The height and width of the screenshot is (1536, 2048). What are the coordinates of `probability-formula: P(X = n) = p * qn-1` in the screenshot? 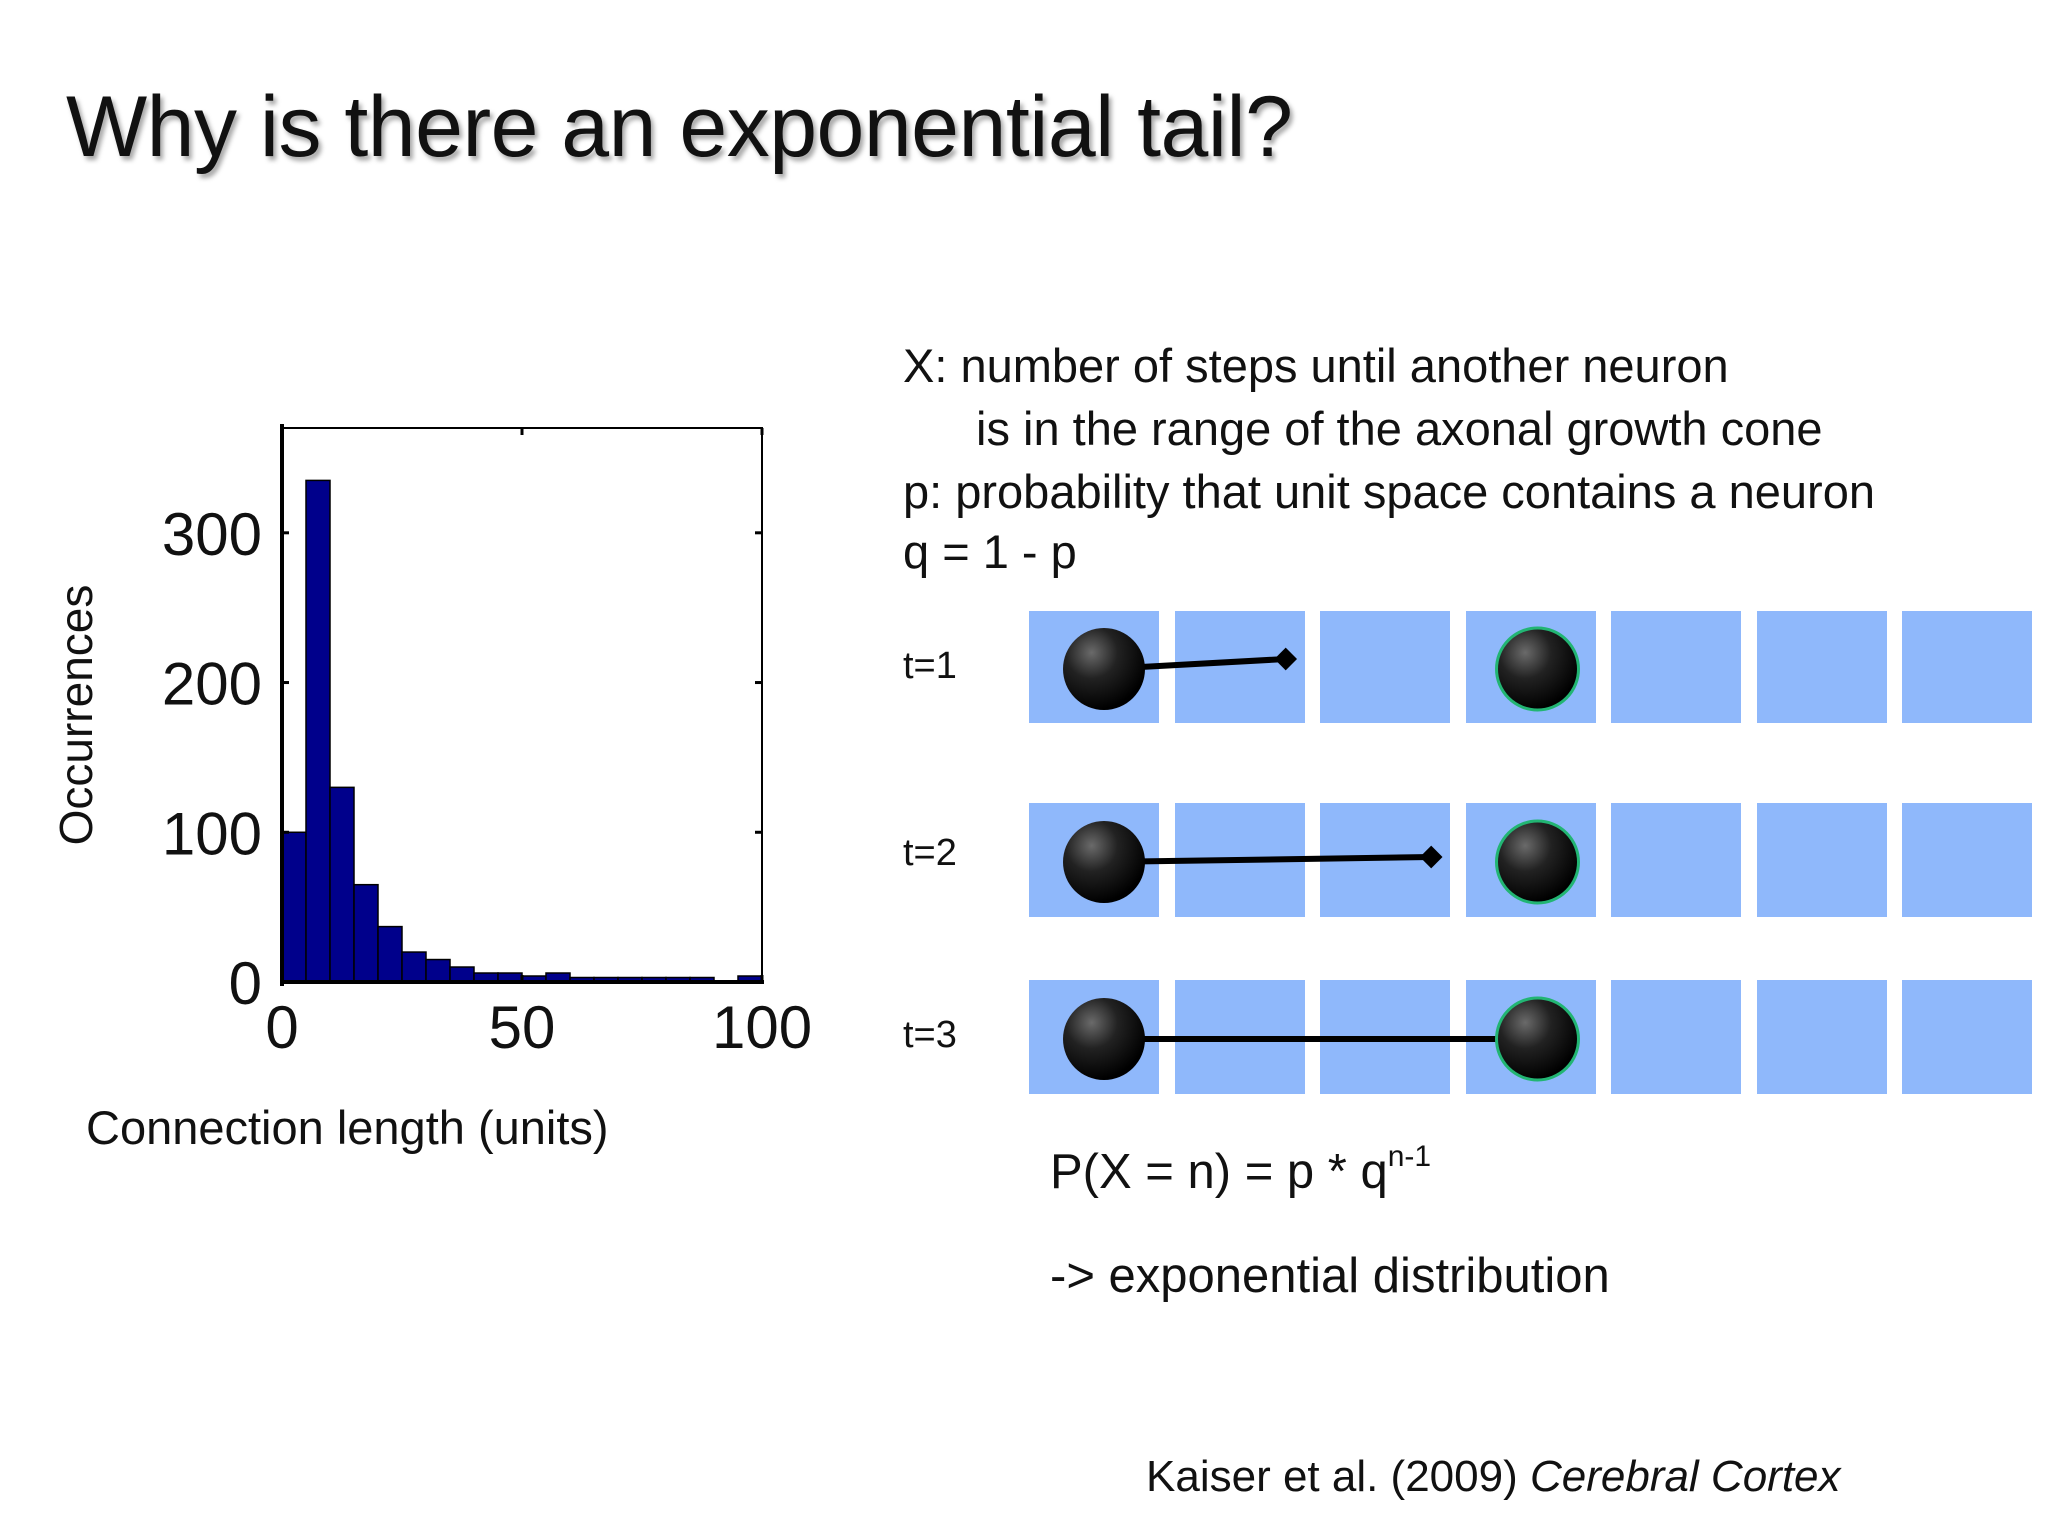 It's located at (1240, 1170).